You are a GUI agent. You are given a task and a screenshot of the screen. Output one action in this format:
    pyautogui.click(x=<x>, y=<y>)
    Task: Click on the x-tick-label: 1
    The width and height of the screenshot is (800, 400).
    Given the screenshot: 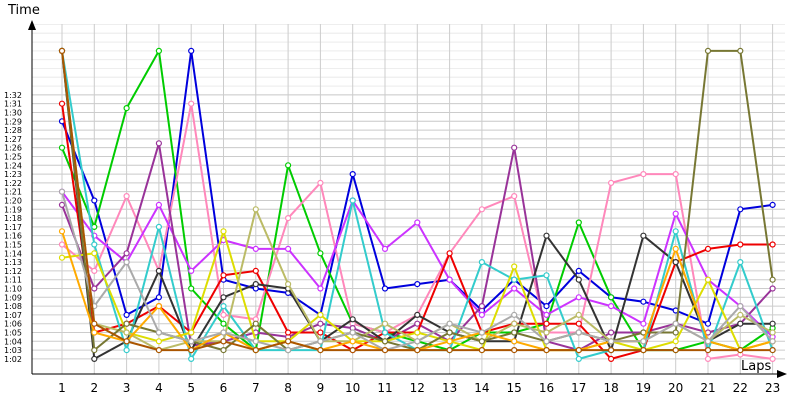 What is the action you would take?
    pyautogui.click(x=62, y=388)
    